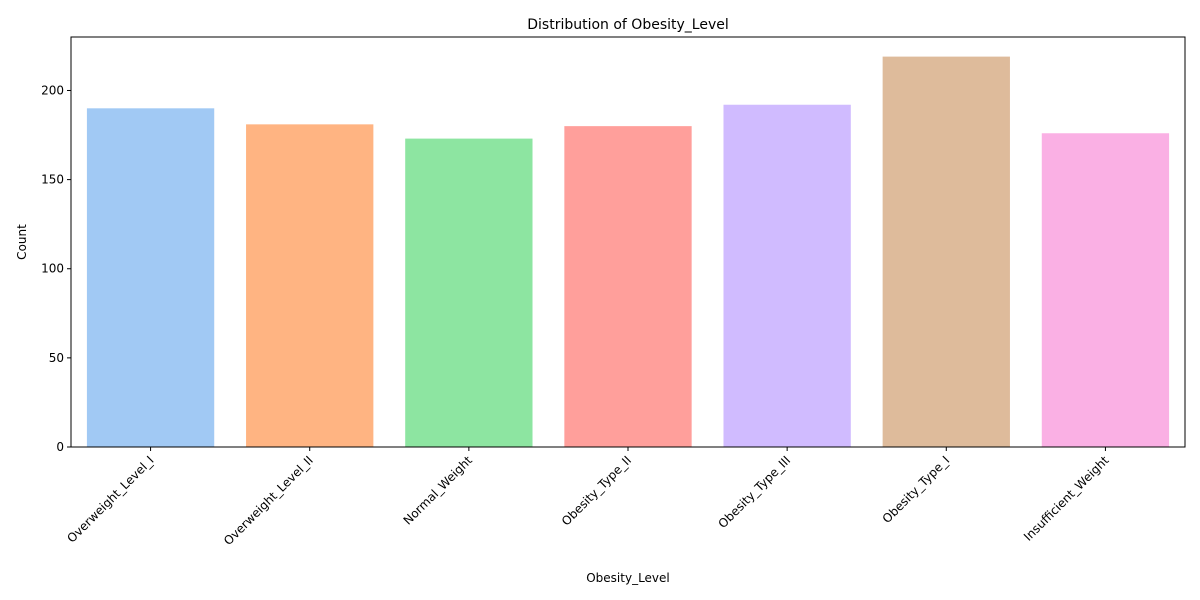 Image resolution: width=1200 pixels, height=600 pixels. Describe the element at coordinates (150, 277) in the screenshot. I see `bar-overweight-level-i` at that location.